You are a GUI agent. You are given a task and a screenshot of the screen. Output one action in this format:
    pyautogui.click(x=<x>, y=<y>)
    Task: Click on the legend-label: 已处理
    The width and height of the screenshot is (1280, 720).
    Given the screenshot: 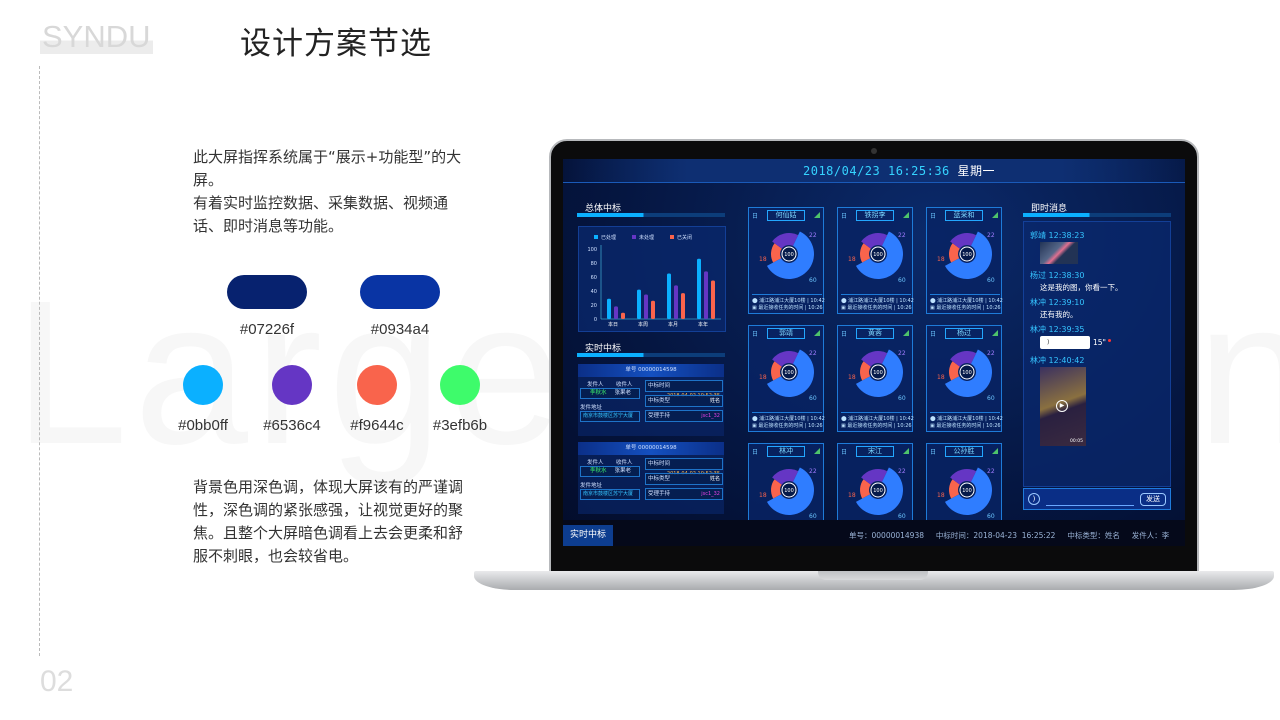 What is the action you would take?
    pyautogui.click(x=608, y=237)
    